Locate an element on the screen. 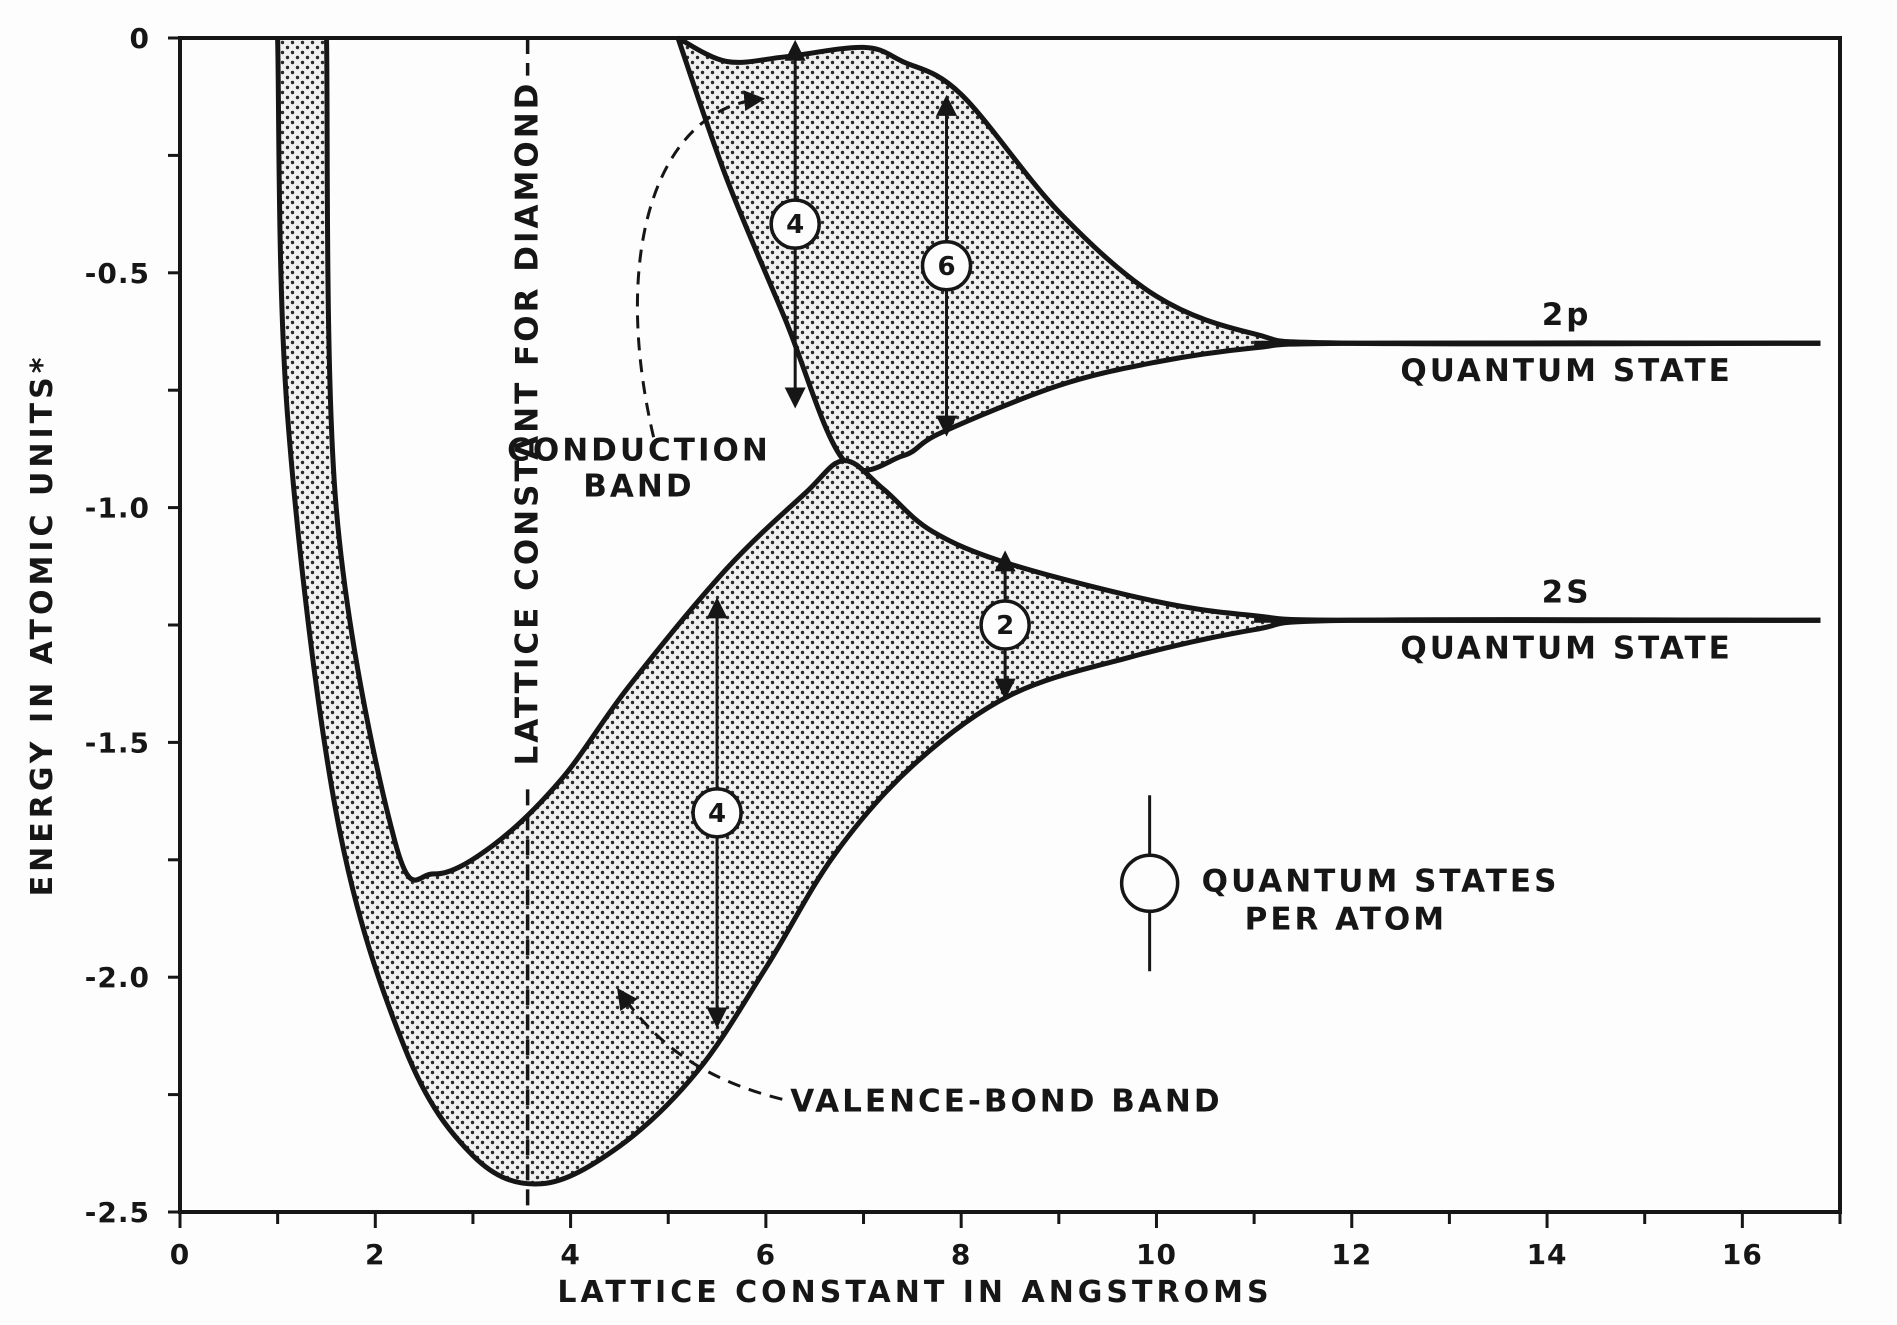 This screenshot has height=1325, width=1897. band-width-label: 2 is located at coordinates (1005, 626).